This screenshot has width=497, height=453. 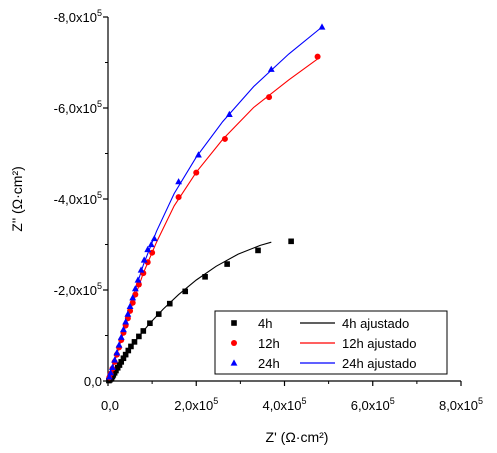 What do you see at coordinates (110, 405) in the screenshot?
I see `x-tick-label: 0,0` at bounding box center [110, 405].